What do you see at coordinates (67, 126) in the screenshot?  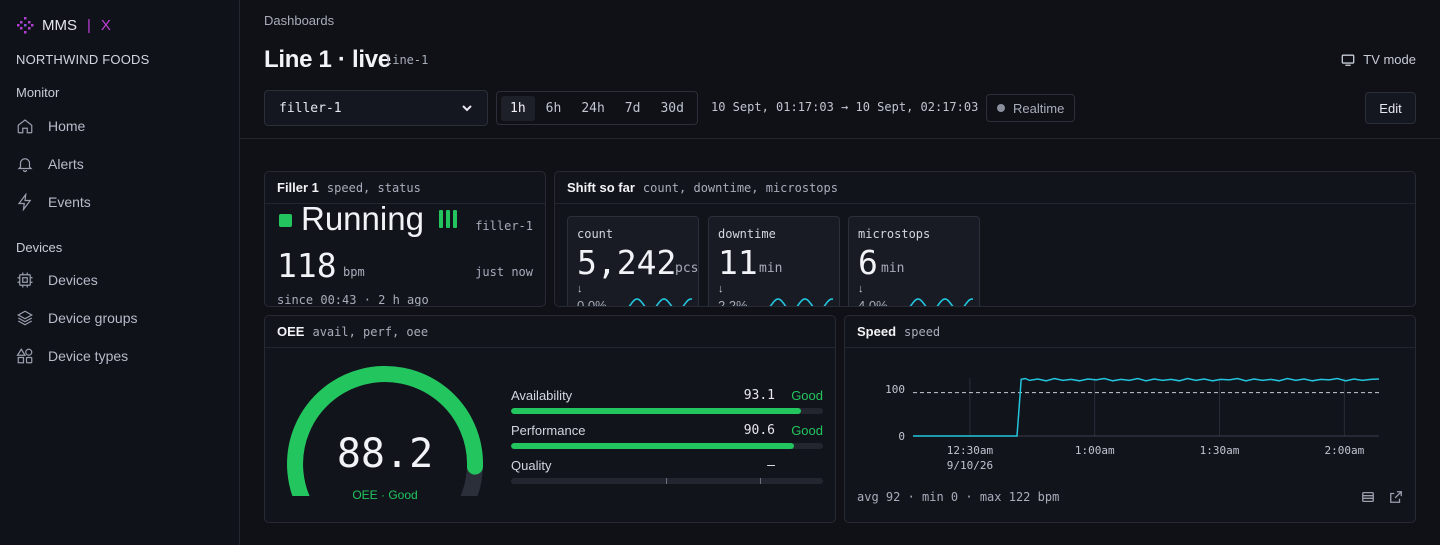 I see `sidebar-item-label: Home` at bounding box center [67, 126].